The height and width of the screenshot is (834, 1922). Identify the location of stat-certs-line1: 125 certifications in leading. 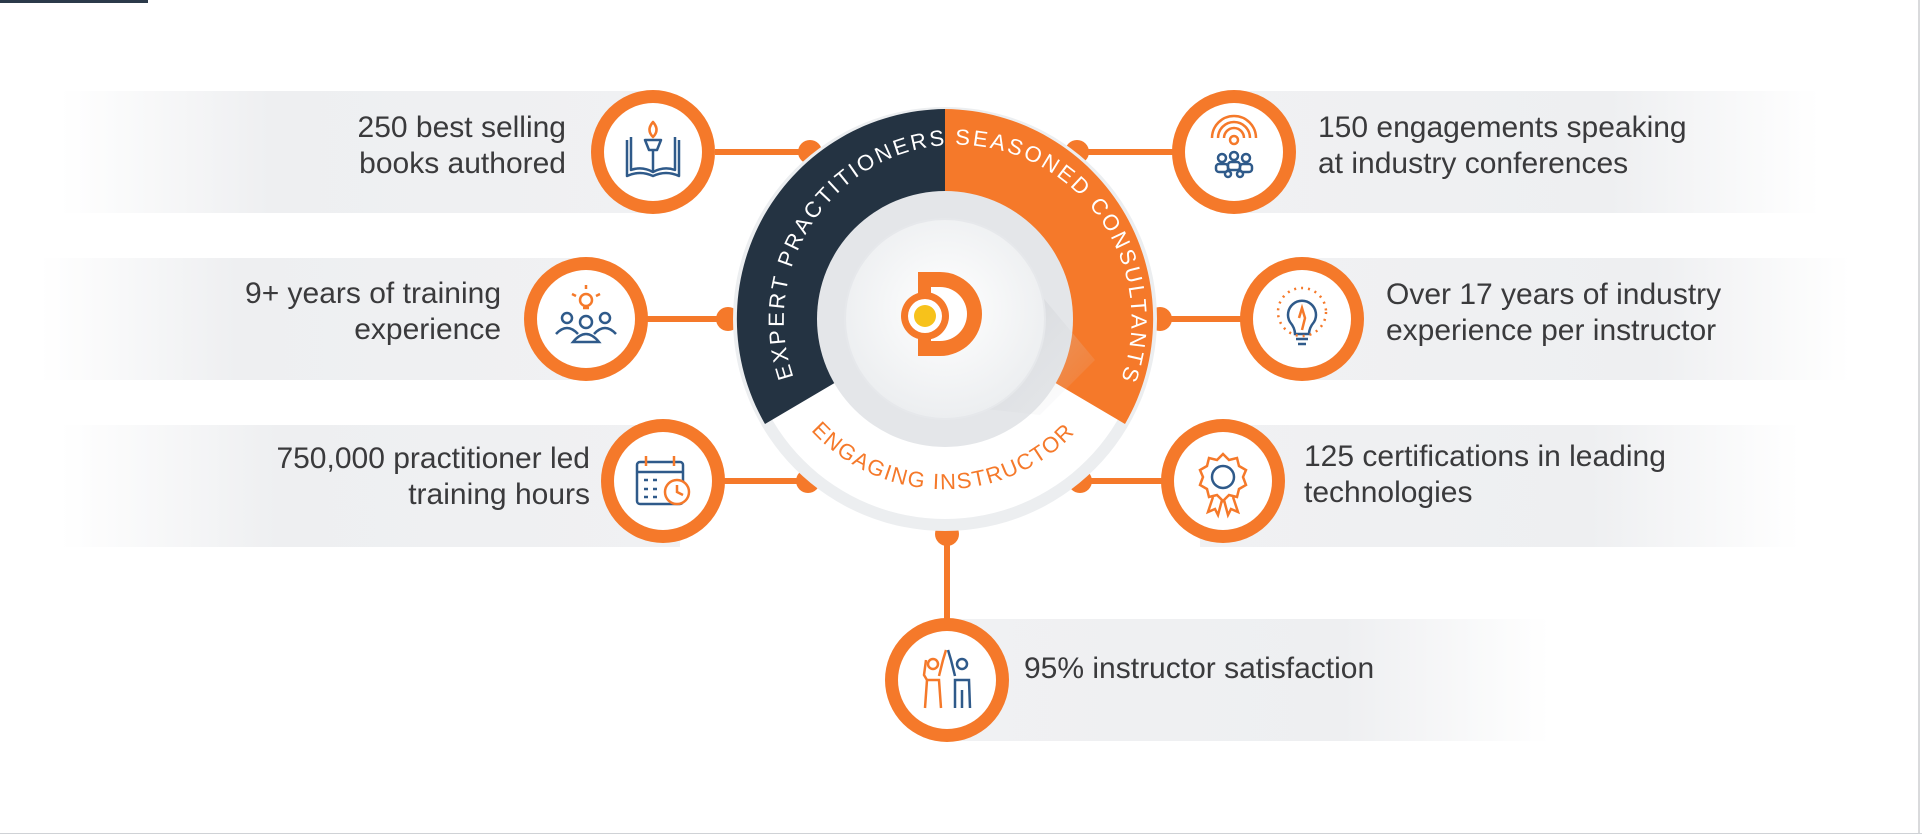
(1485, 456).